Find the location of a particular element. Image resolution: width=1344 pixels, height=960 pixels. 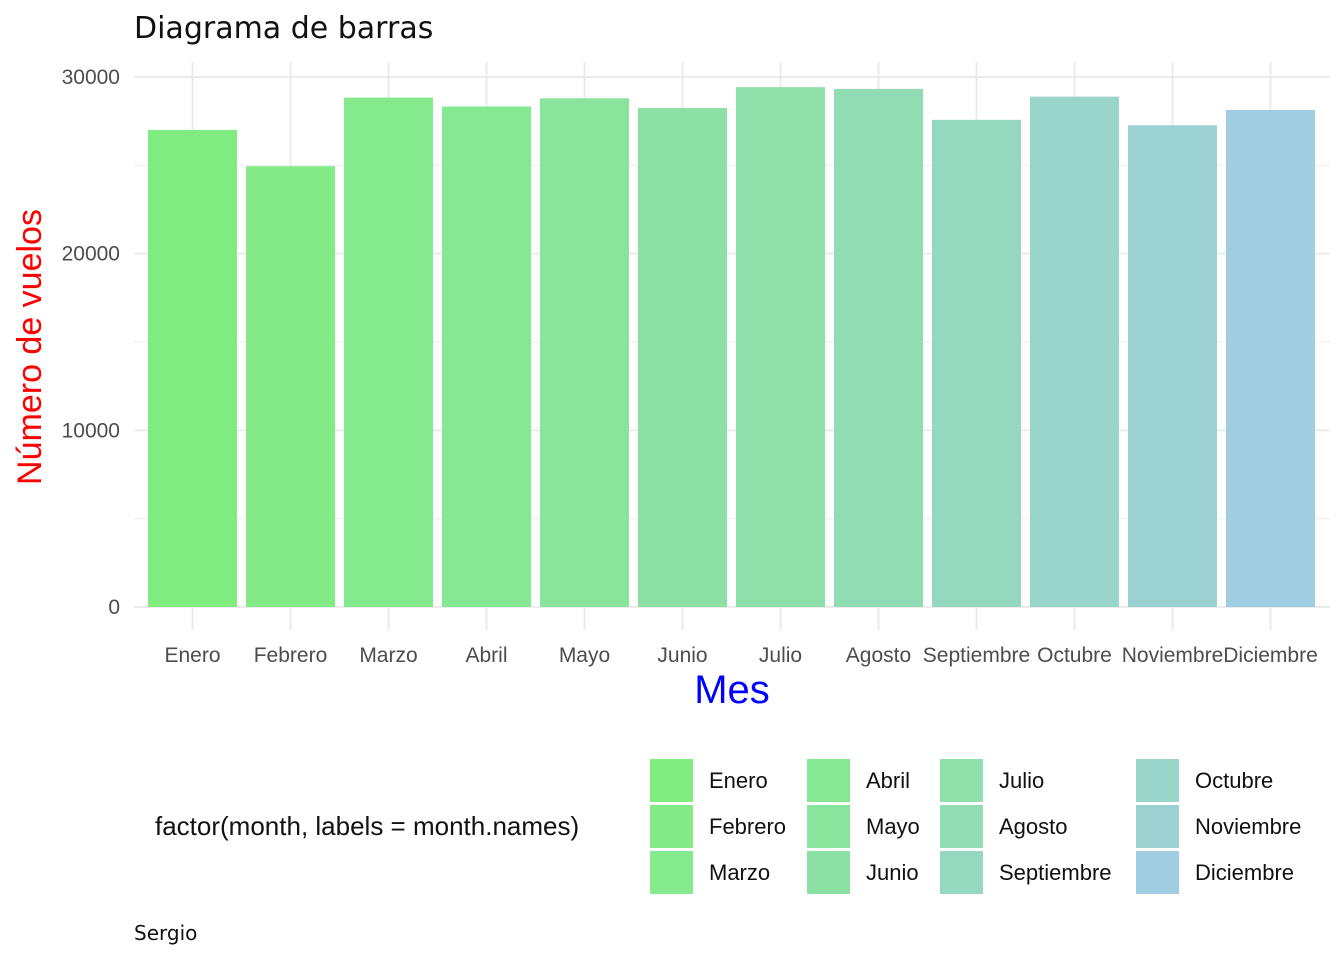

bar-diciembre is located at coordinates (1270, 358).